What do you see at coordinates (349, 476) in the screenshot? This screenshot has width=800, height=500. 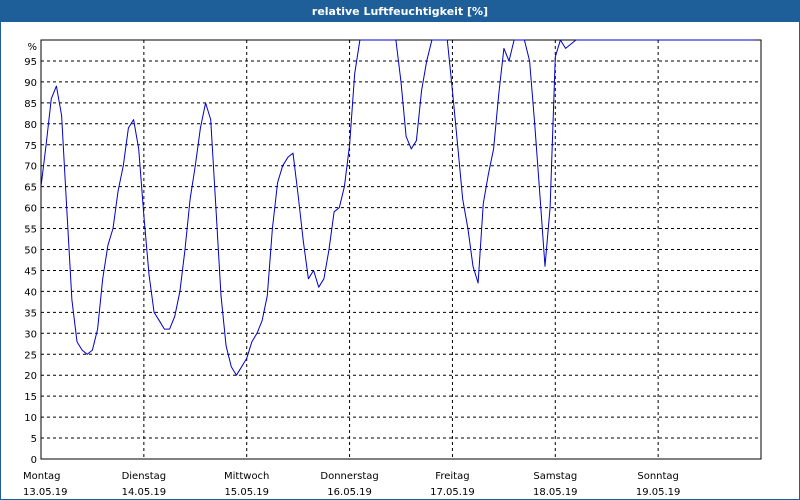 I see `x-day-label: Donnerstag` at bounding box center [349, 476].